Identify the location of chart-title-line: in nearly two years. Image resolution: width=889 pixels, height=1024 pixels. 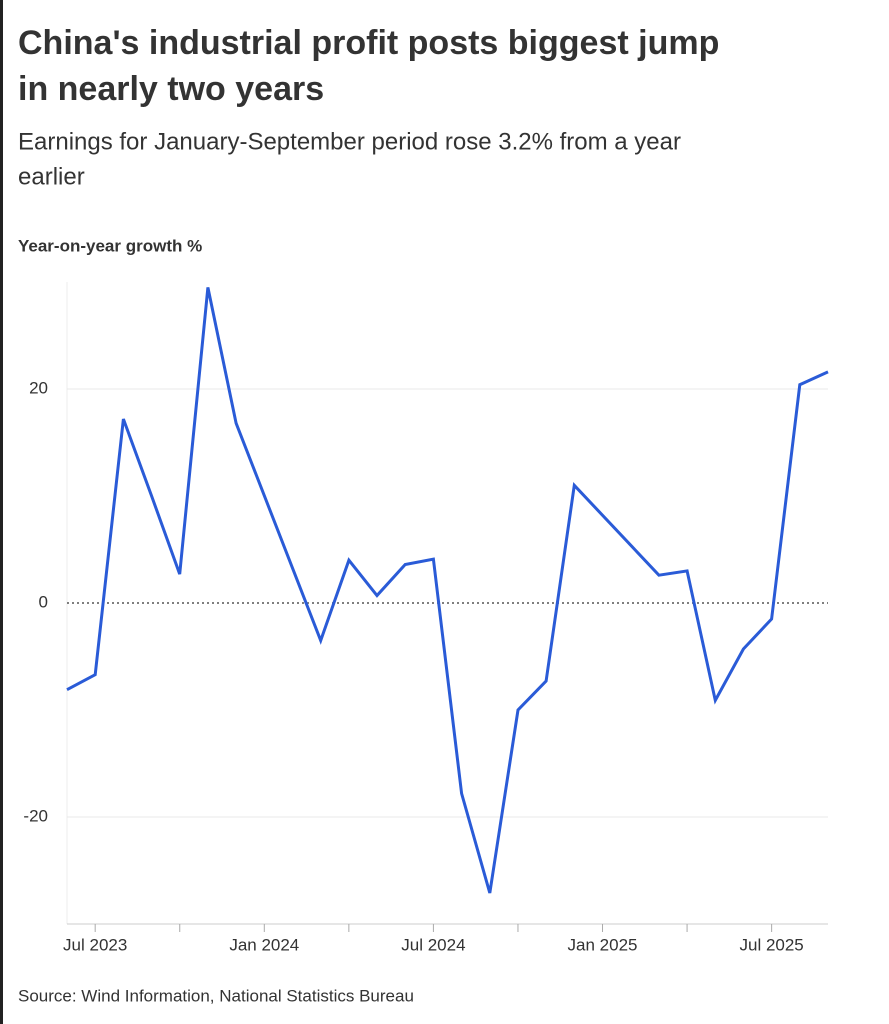
(171, 89).